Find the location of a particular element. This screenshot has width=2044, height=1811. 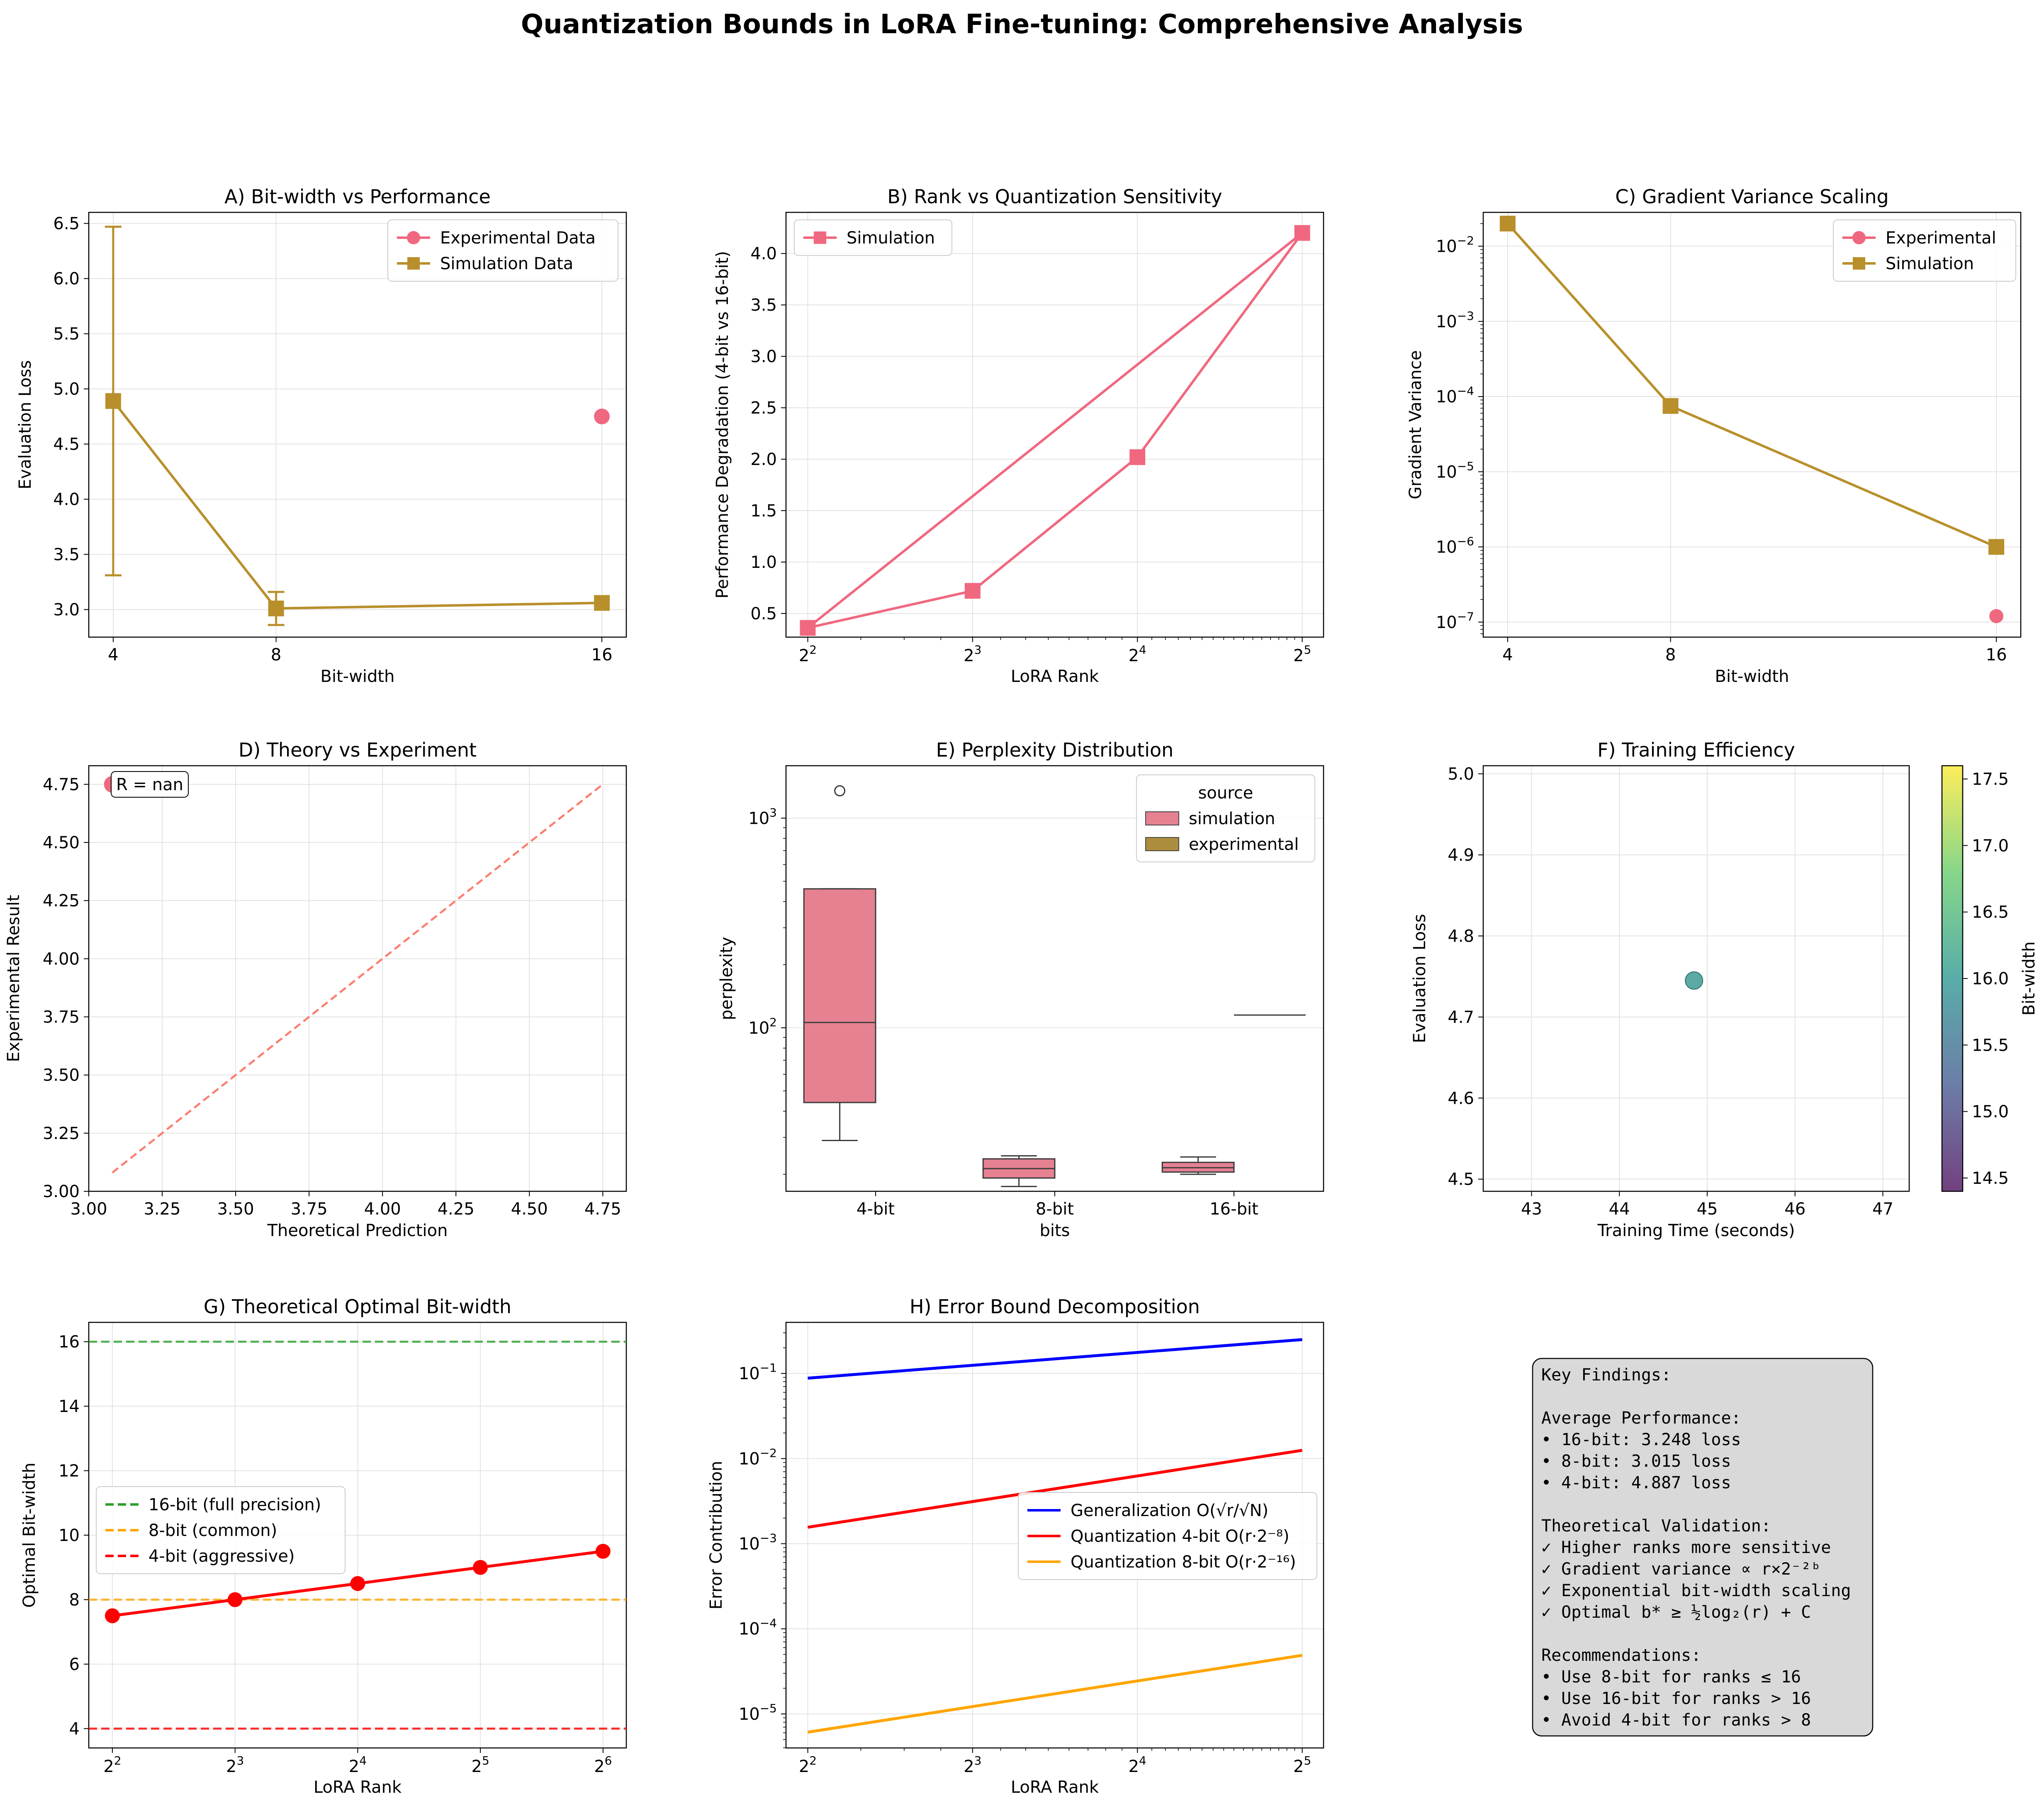

data-point is located at coordinates (1694, 980).